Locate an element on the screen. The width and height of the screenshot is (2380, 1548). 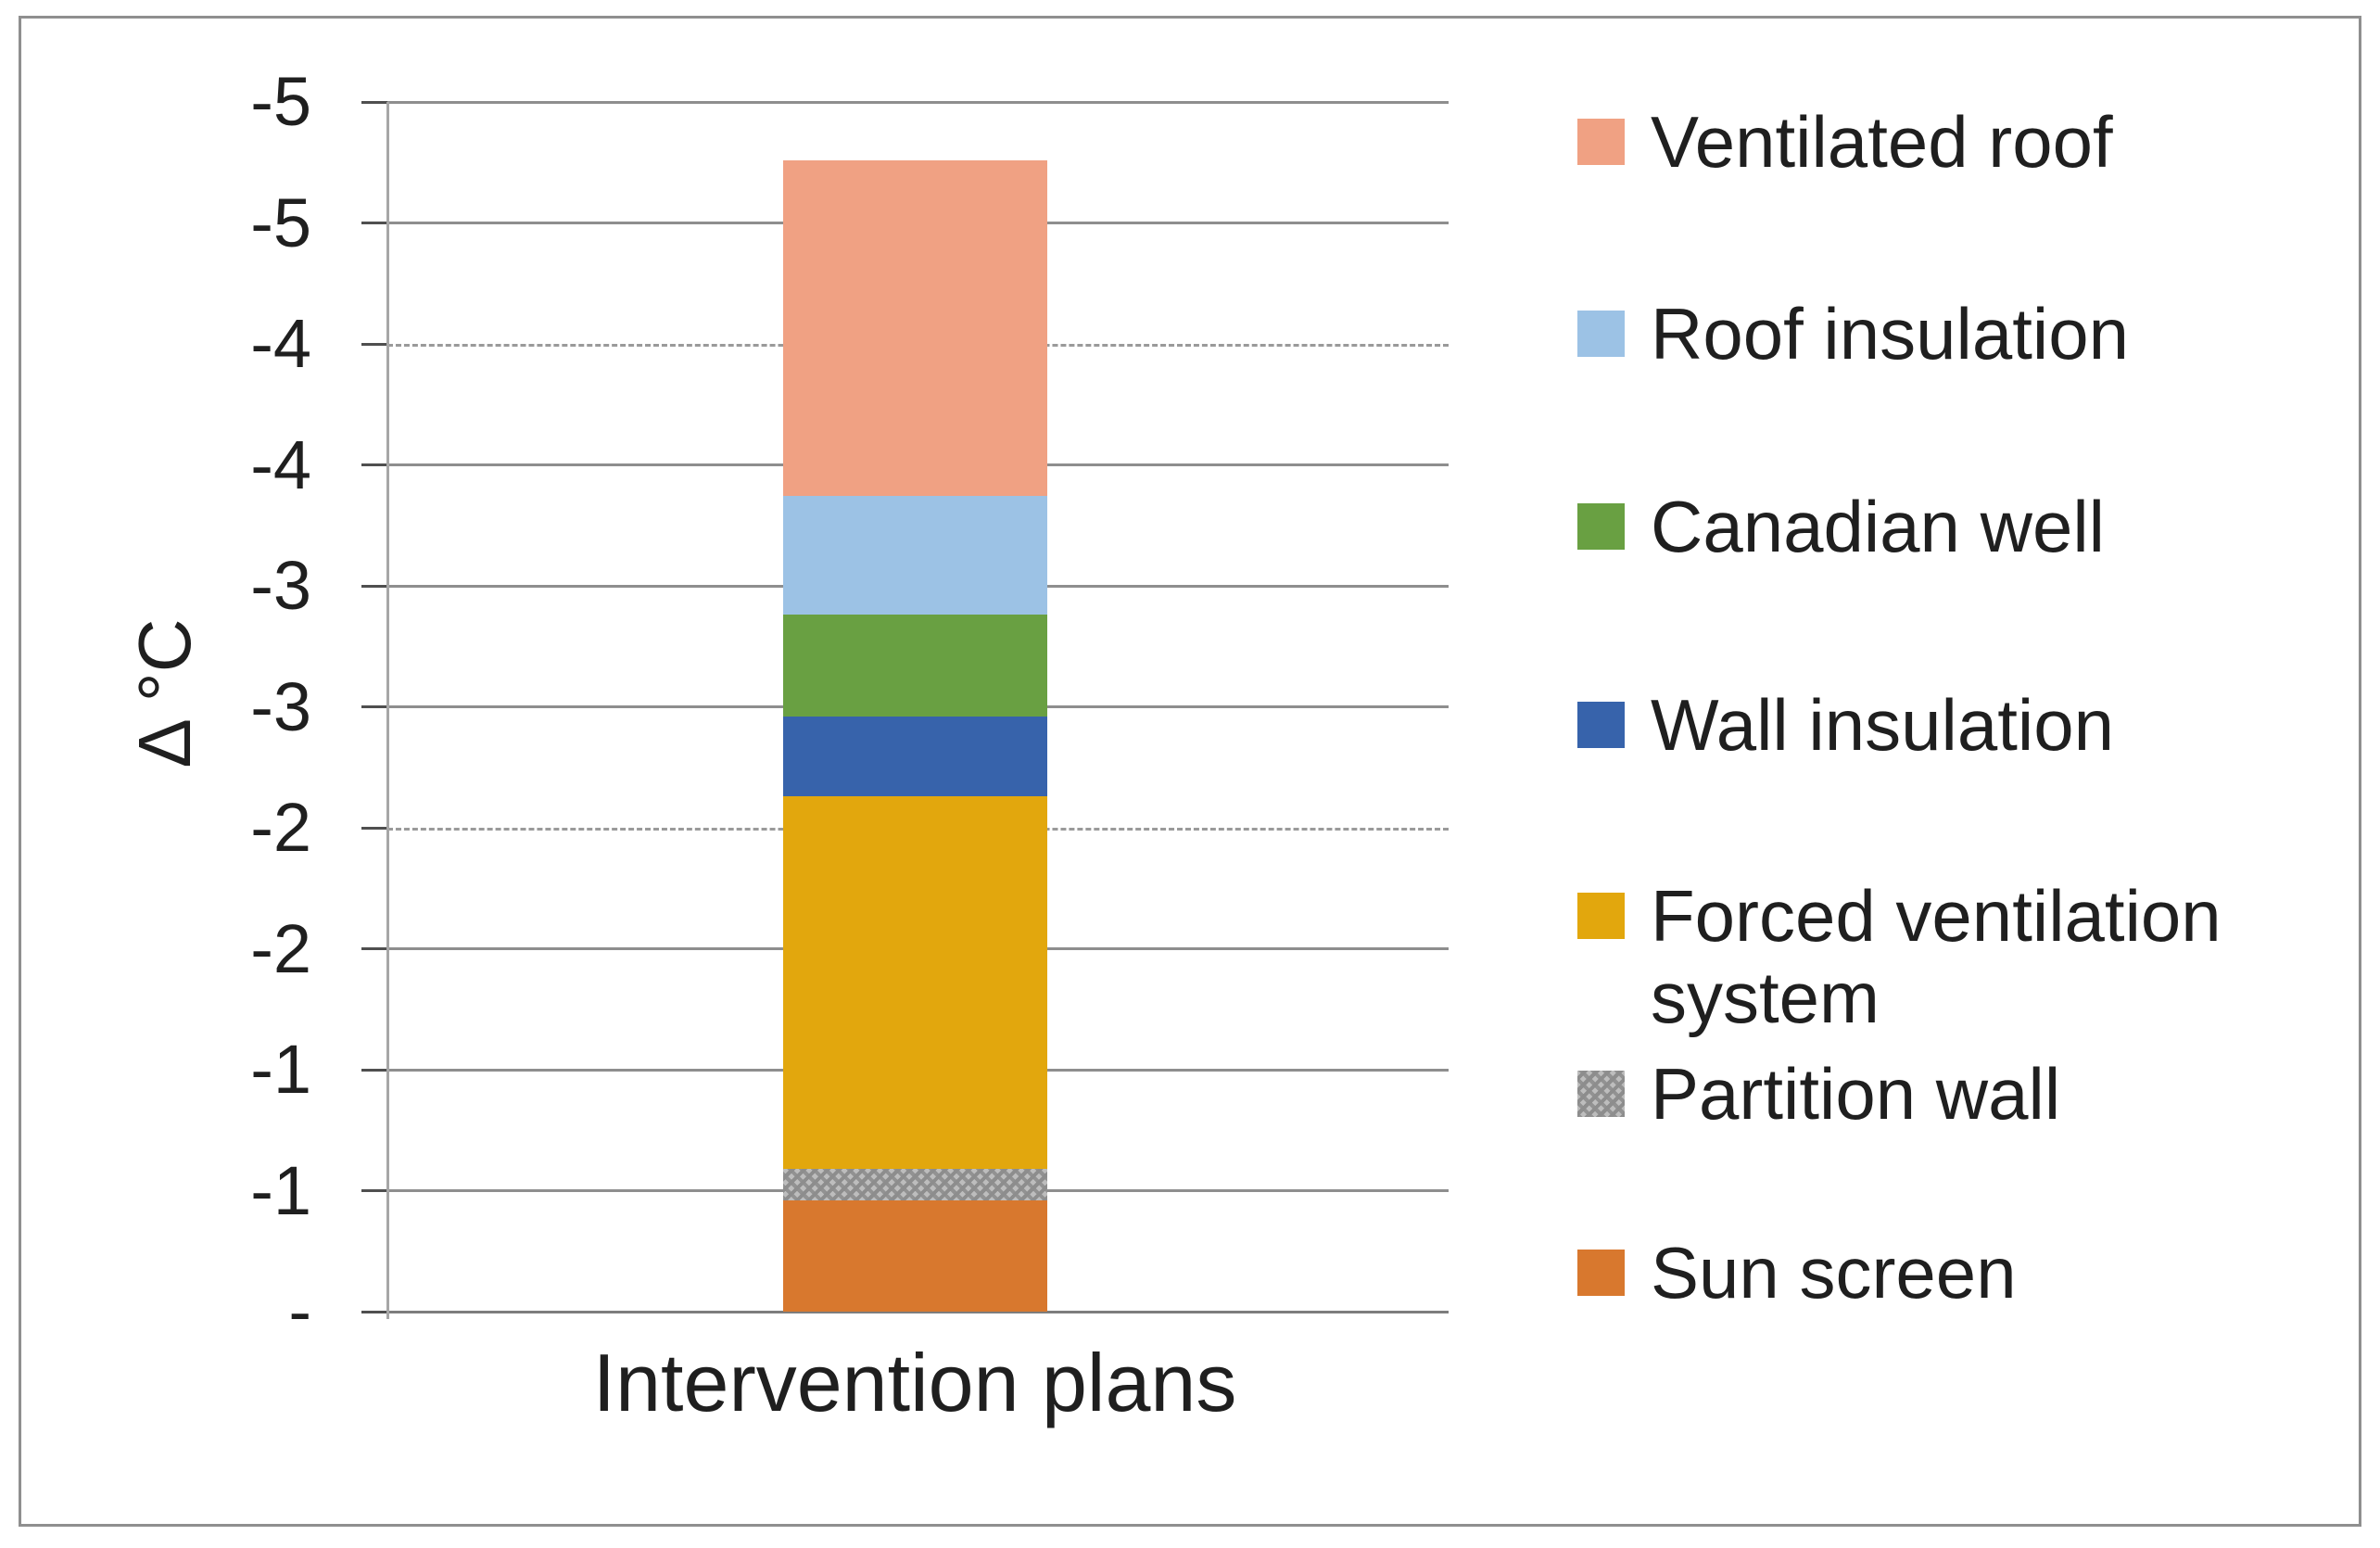
bar-segment-ventilated-roof is located at coordinates (915, 328).